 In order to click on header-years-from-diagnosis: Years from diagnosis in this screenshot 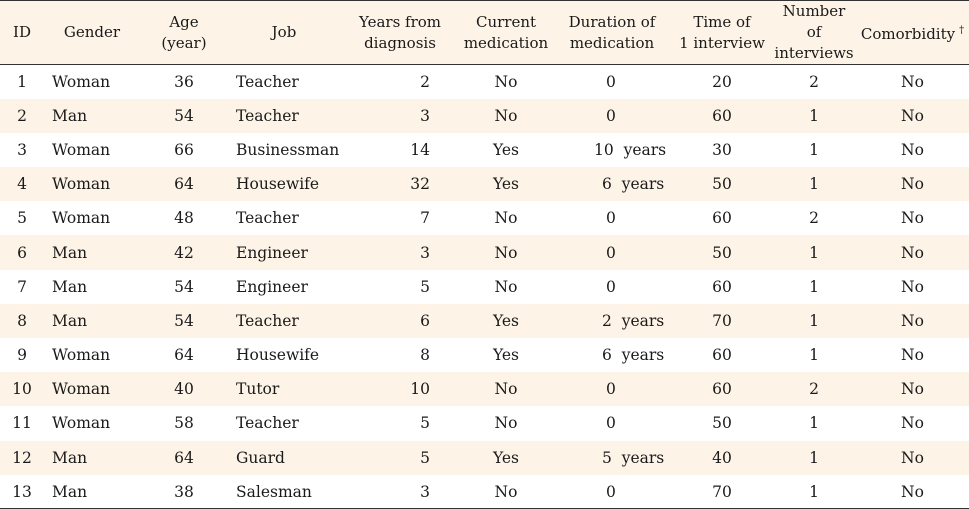, I will do `click(400, 33)`.